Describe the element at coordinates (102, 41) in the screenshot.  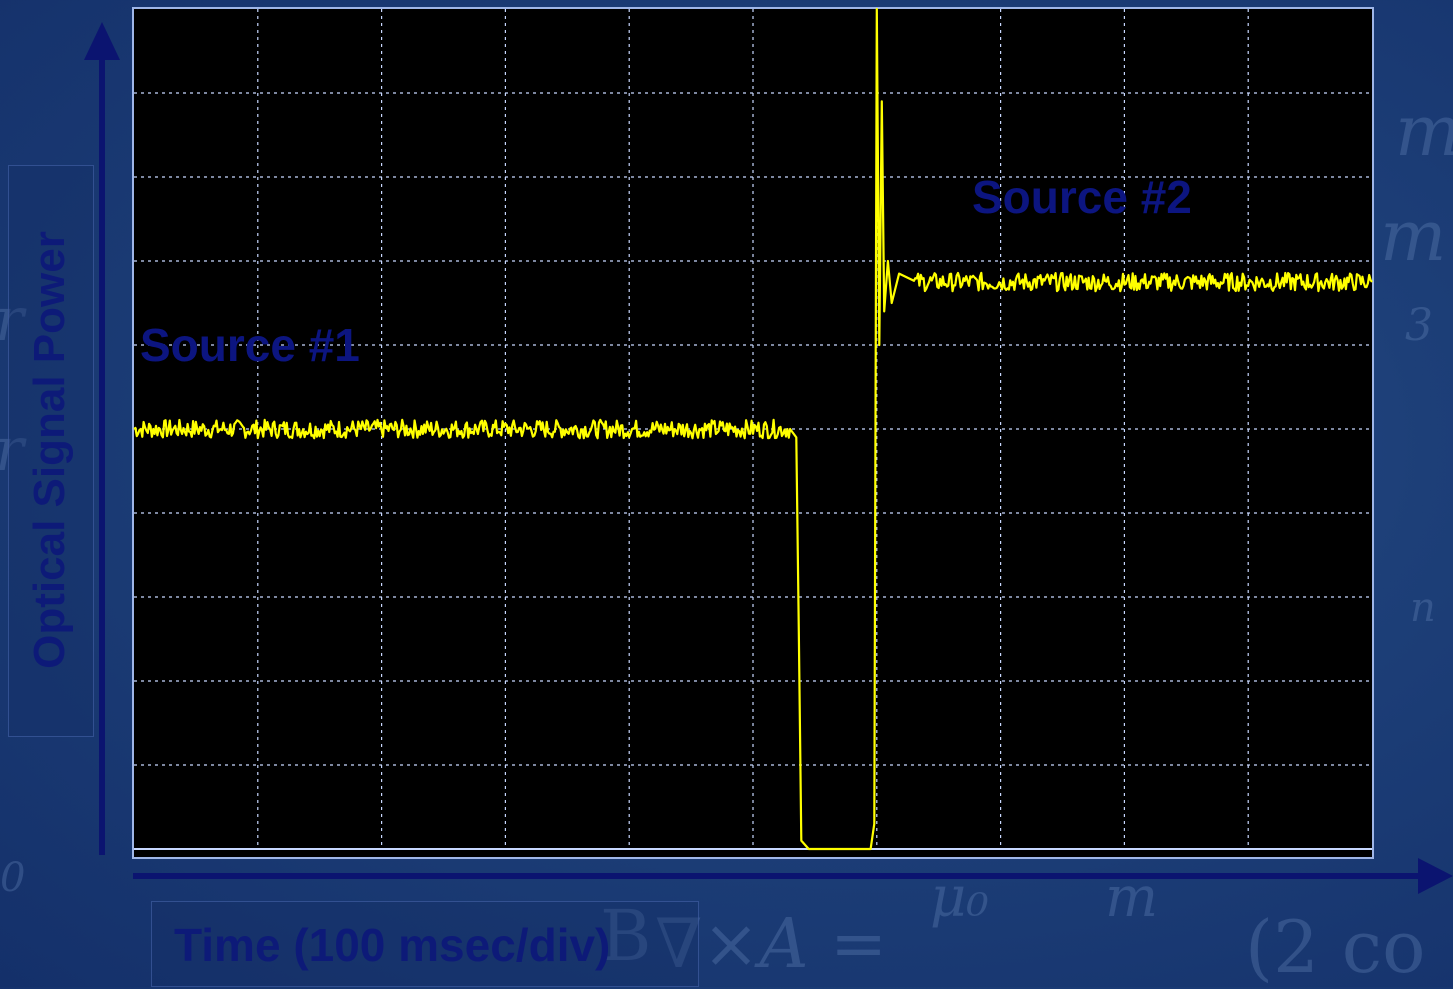
I see `y-axis-arrowhead` at that location.